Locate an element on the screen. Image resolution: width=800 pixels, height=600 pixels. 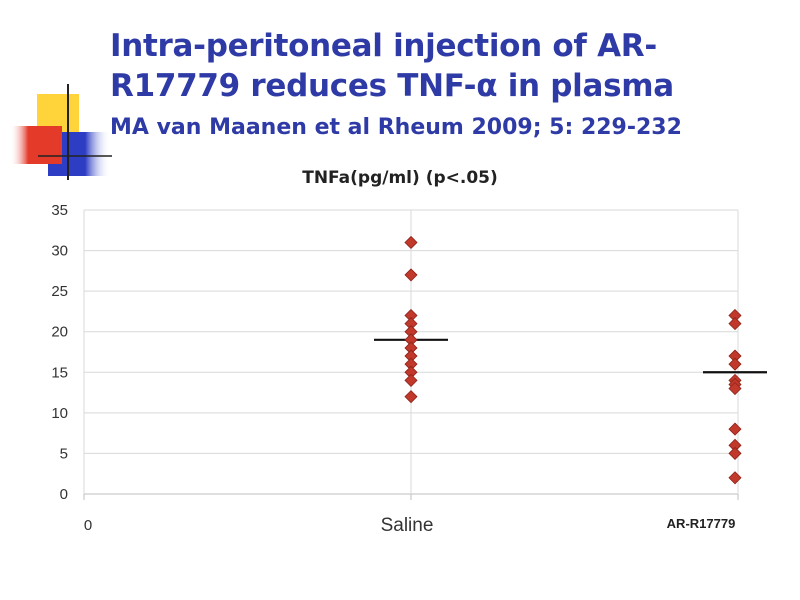
y-tick-label: 25 is located at coordinates (59, 291).